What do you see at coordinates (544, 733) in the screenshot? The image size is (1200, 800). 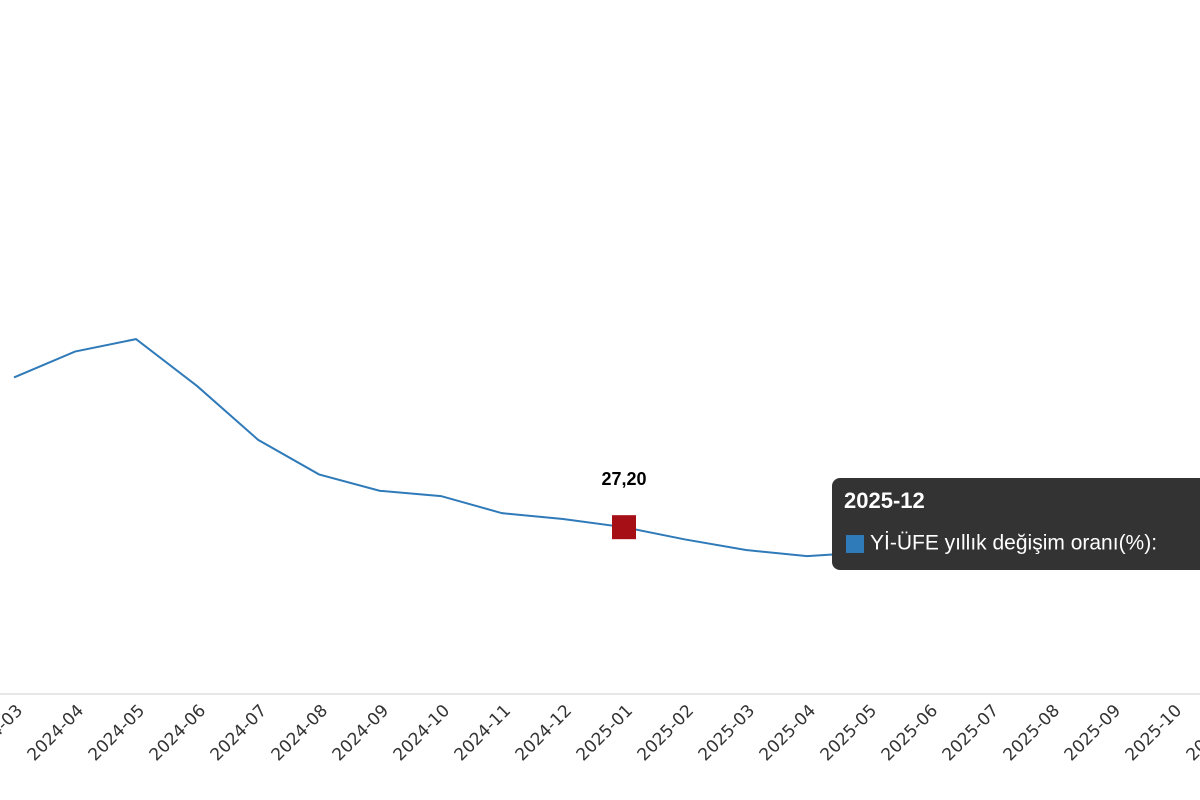 I see `x-tick-label: 2024-12` at bounding box center [544, 733].